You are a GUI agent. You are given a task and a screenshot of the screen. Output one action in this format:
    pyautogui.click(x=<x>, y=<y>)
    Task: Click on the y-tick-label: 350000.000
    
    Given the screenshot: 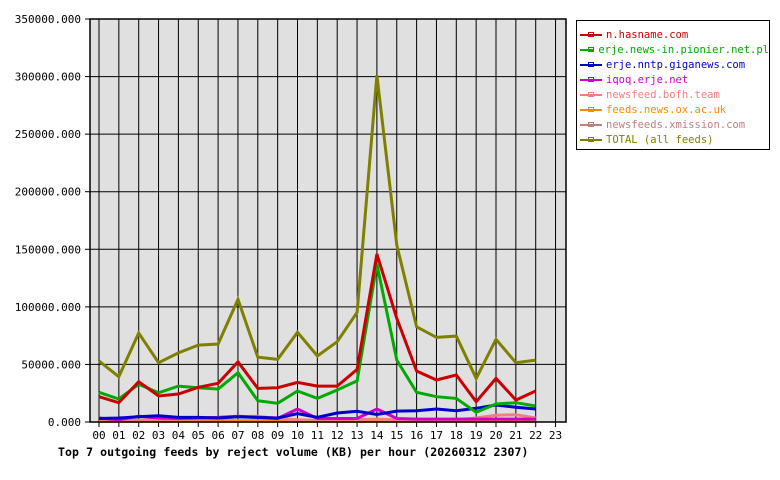 What is the action you would take?
    pyautogui.click(x=48, y=19)
    